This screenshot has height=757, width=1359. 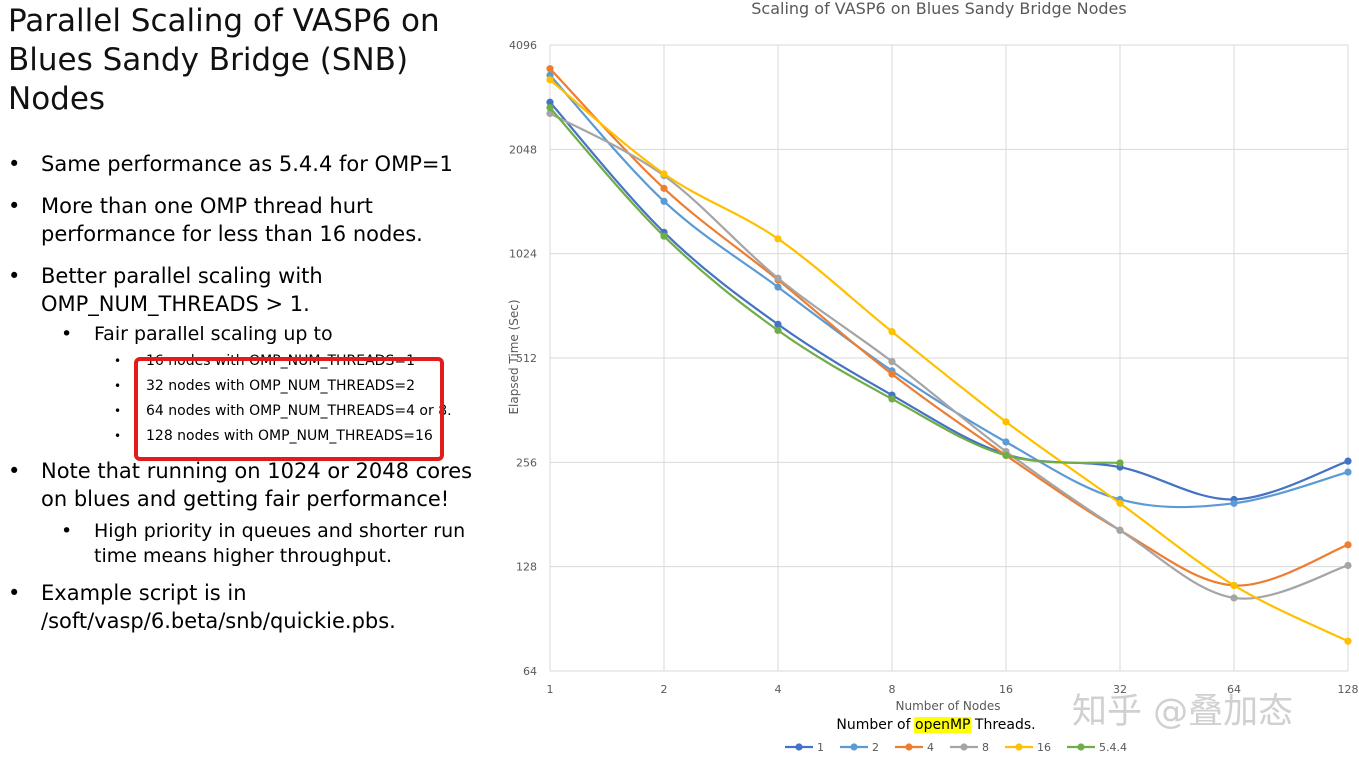 I want to click on legend-label: 5.4.4, so click(x=1113, y=747).